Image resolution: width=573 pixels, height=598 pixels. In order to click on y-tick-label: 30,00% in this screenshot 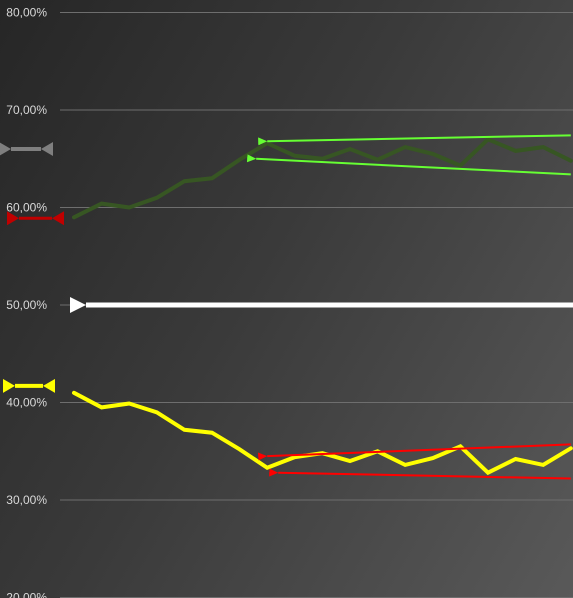, I will do `click(26, 500)`.